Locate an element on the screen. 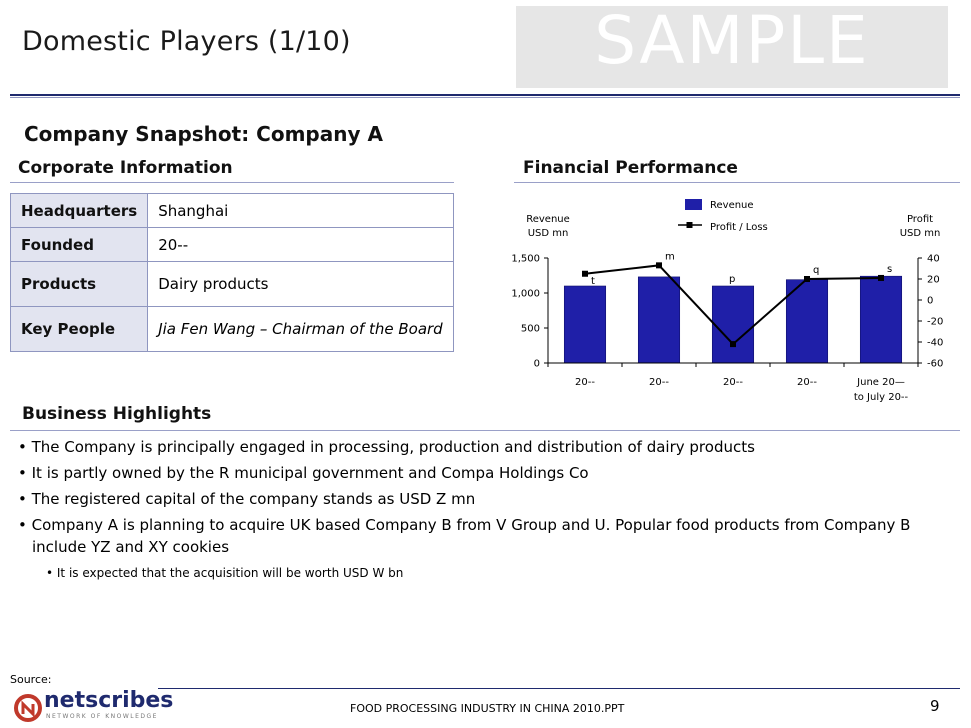 The image size is (971, 728). y-right-tick-label: -40 is located at coordinates (935, 343).